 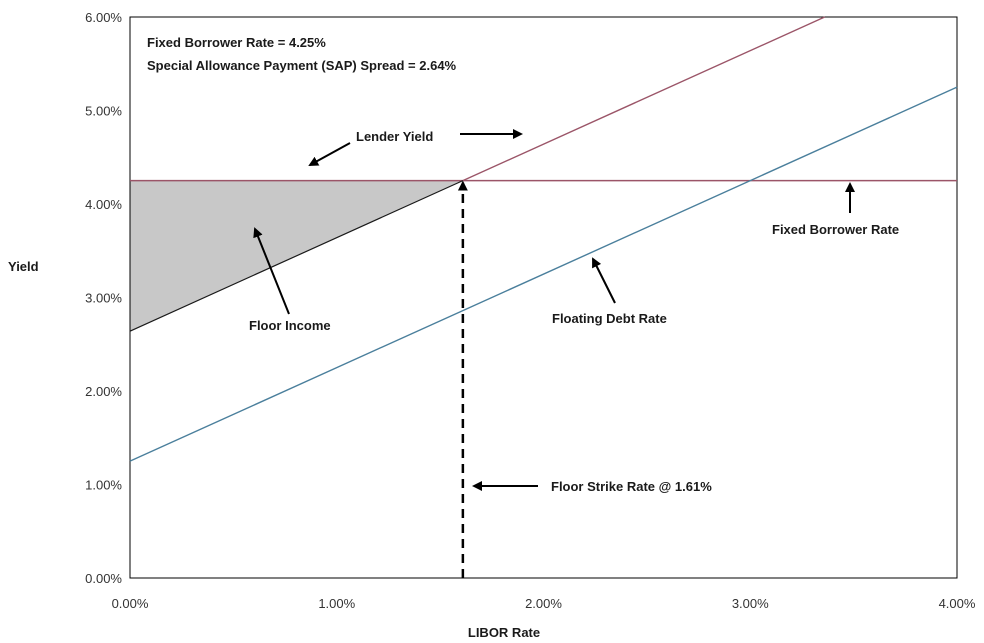 I want to click on y-tick-label: 5.00%, so click(x=103, y=111).